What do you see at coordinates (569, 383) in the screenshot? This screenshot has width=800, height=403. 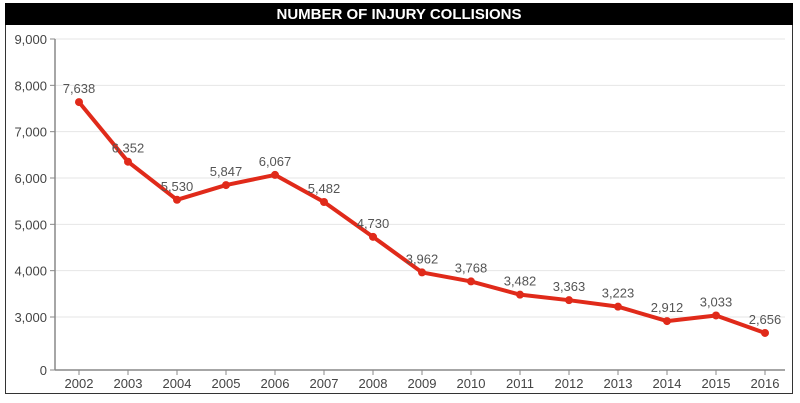 I see `x-tick-label: 2012` at bounding box center [569, 383].